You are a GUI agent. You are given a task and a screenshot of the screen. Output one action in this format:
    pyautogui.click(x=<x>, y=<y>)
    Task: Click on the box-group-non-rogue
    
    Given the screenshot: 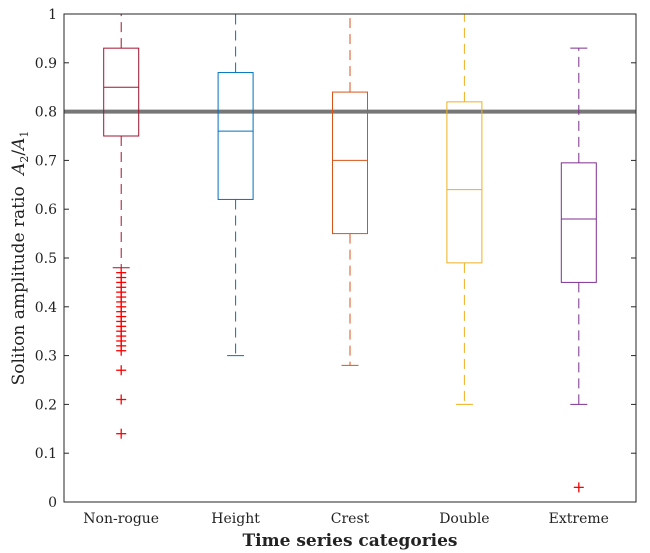 What is the action you would take?
    pyautogui.click(x=121, y=226)
    